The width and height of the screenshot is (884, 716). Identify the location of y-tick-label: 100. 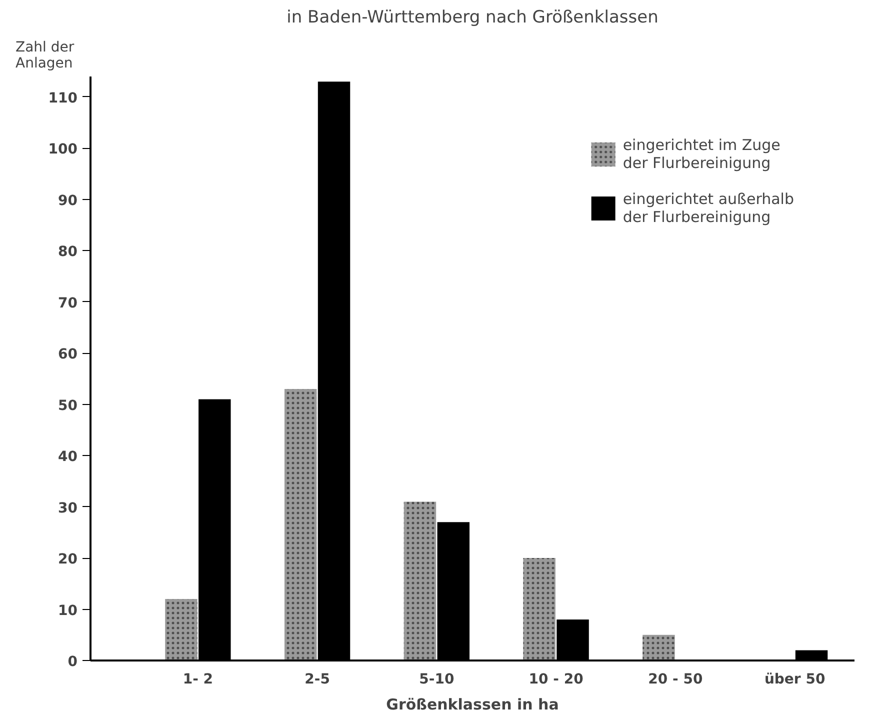
(63, 150).